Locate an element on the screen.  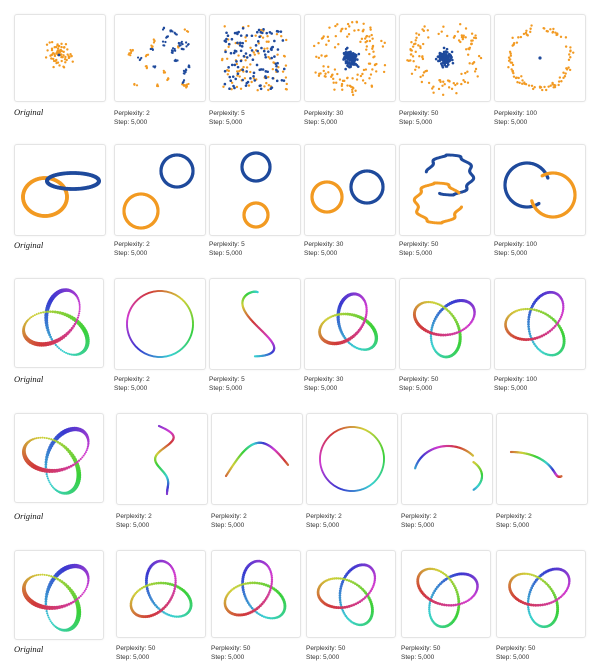
perplexity-label: Perplexity: 5 is located at coordinates (227, 113).